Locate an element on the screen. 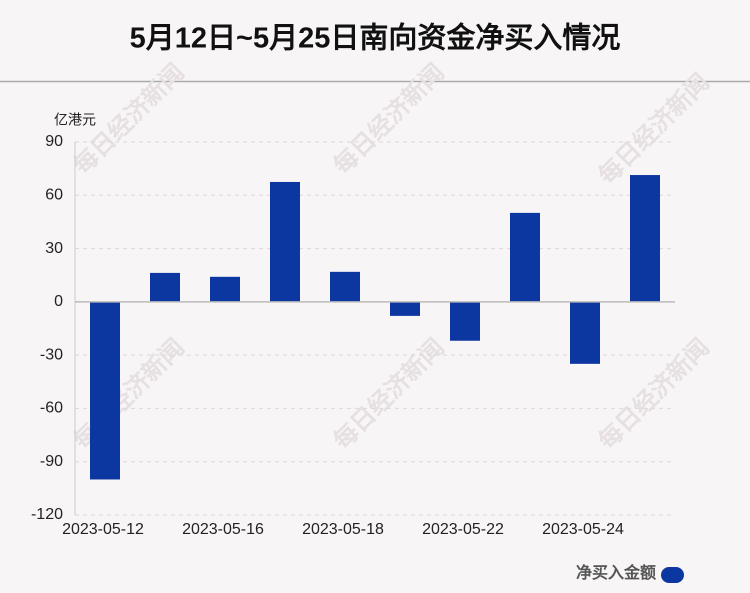 The image size is (750, 593). chart-title: 5月12日~5月25日南向资金净买入情况 is located at coordinates (375, 38).